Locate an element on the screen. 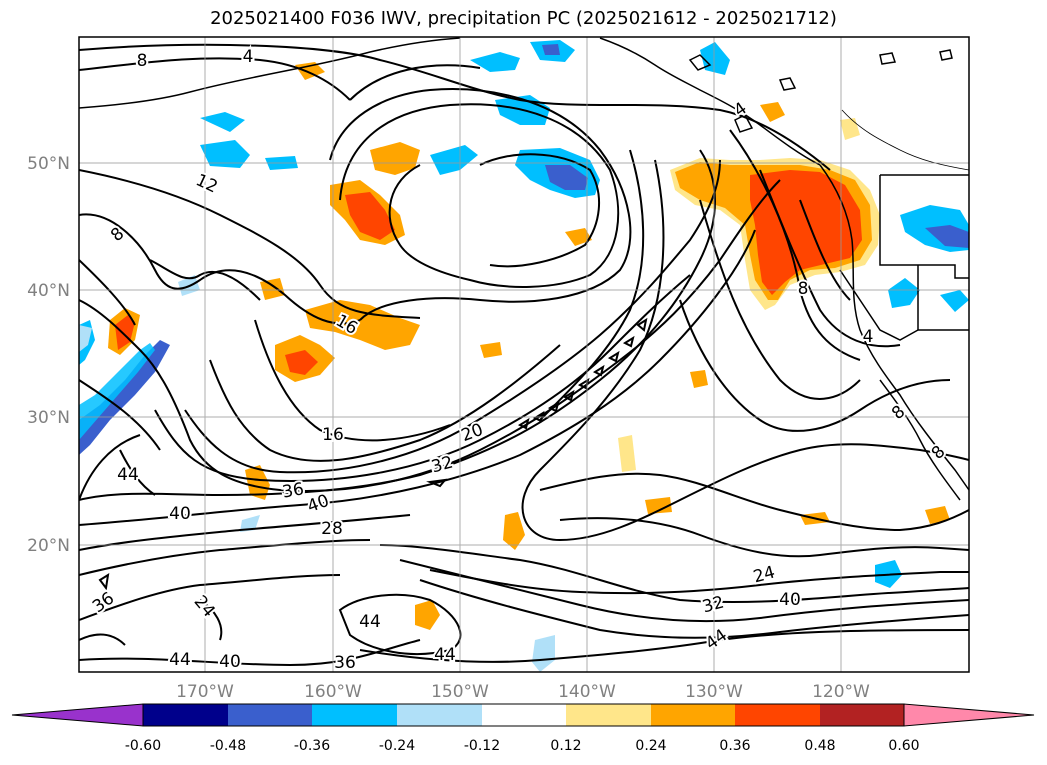 This screenshot has height=765, width=1047. lon-label: 170°W is located at coordinates (205, 692).